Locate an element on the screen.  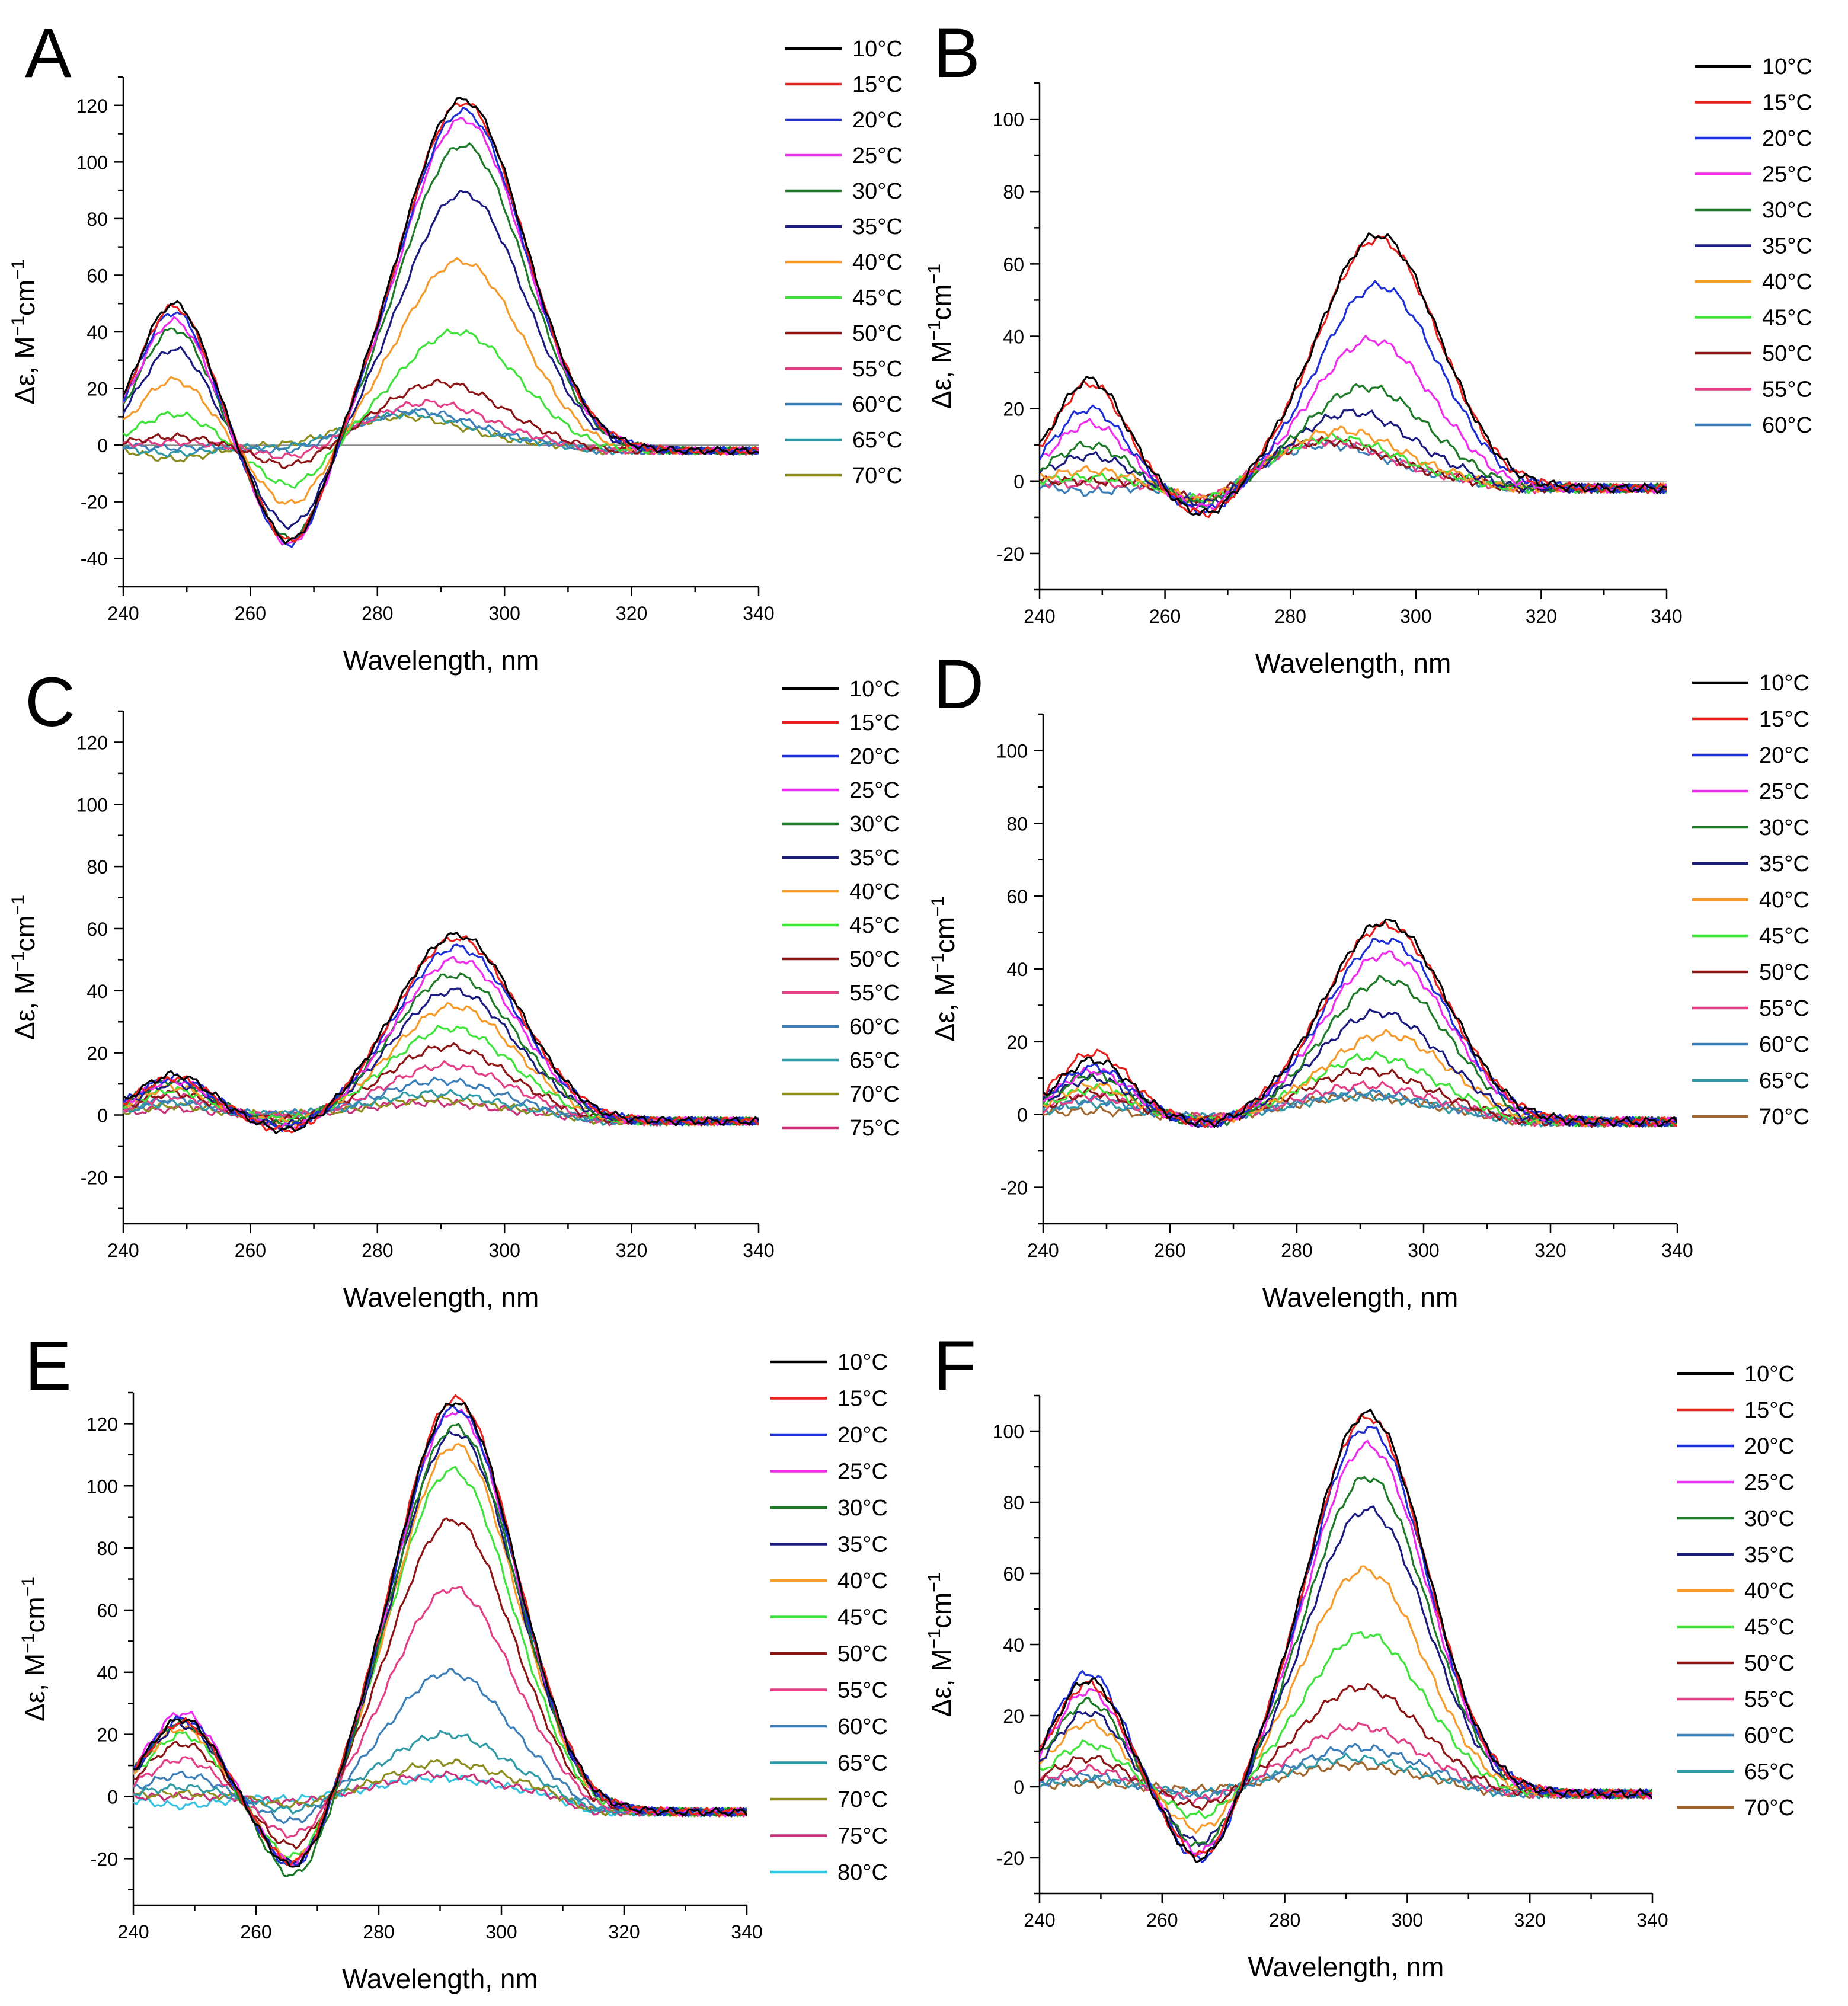
legend-label: 30°C is located at coordinates (1787, 211).